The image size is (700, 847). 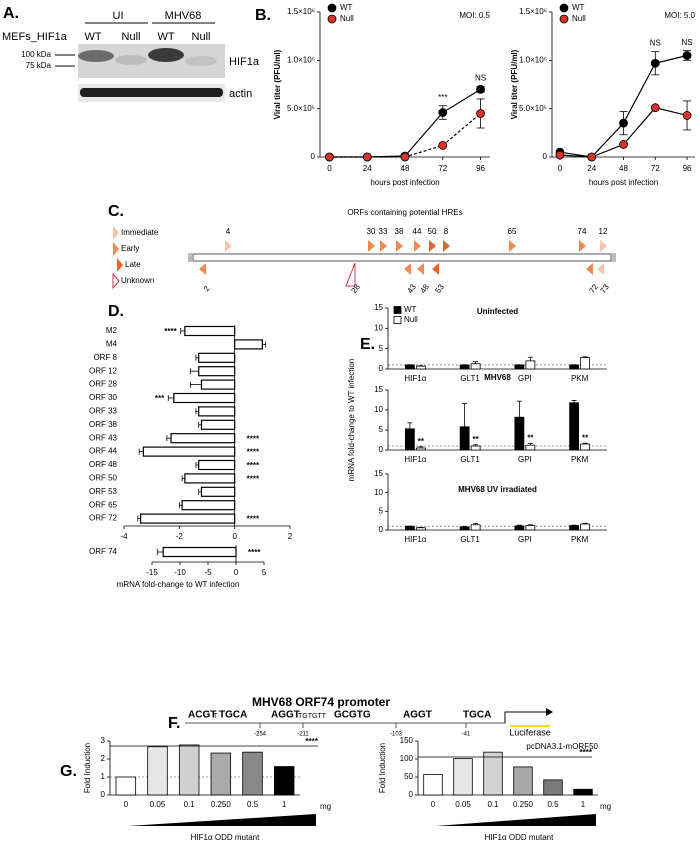 What do you see at coordinates (103, 464) in the screenshot?
I see `category-label: ORF 48` at bounding box center [103, 464].